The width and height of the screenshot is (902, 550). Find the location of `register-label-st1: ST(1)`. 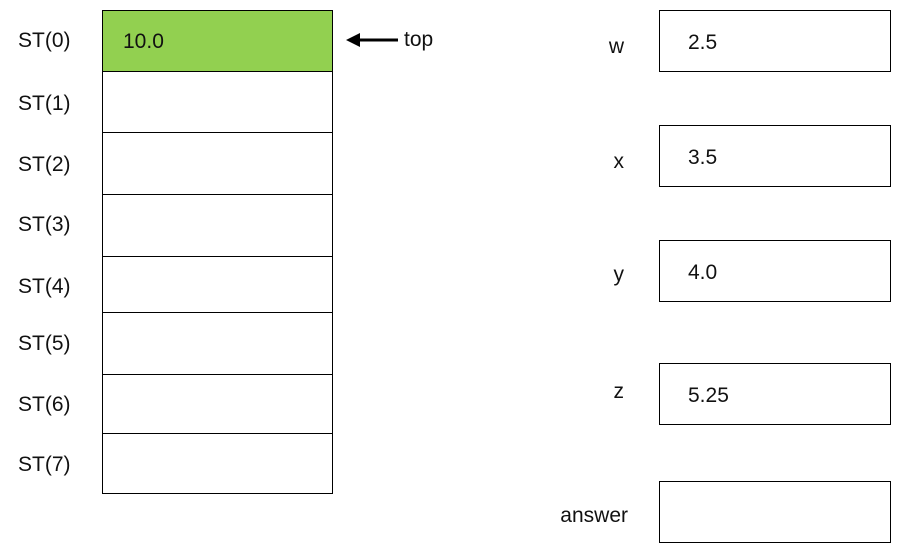

register-label-st1: ST(1) is located at coordinates (44, 103).